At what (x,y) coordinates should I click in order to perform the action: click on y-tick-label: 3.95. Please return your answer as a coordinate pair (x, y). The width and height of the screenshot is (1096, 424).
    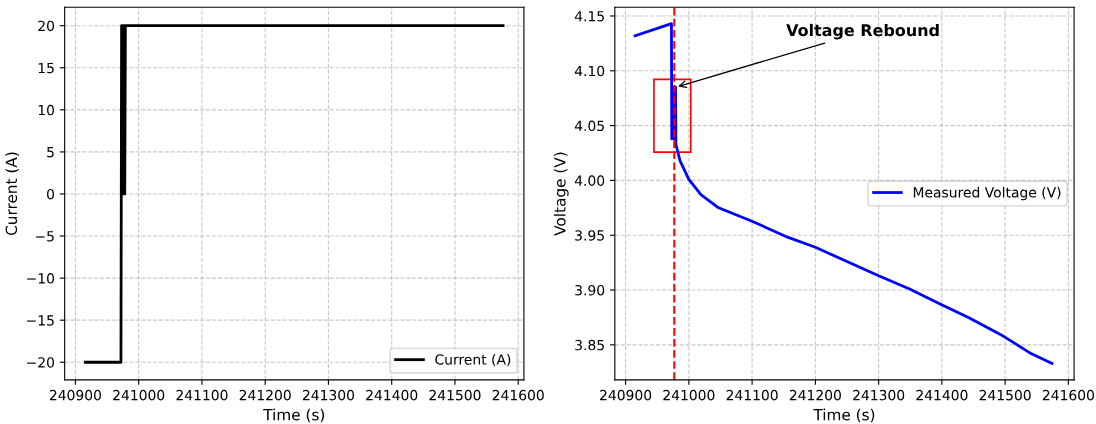
    Looking at the image, I should click on (589, 235).